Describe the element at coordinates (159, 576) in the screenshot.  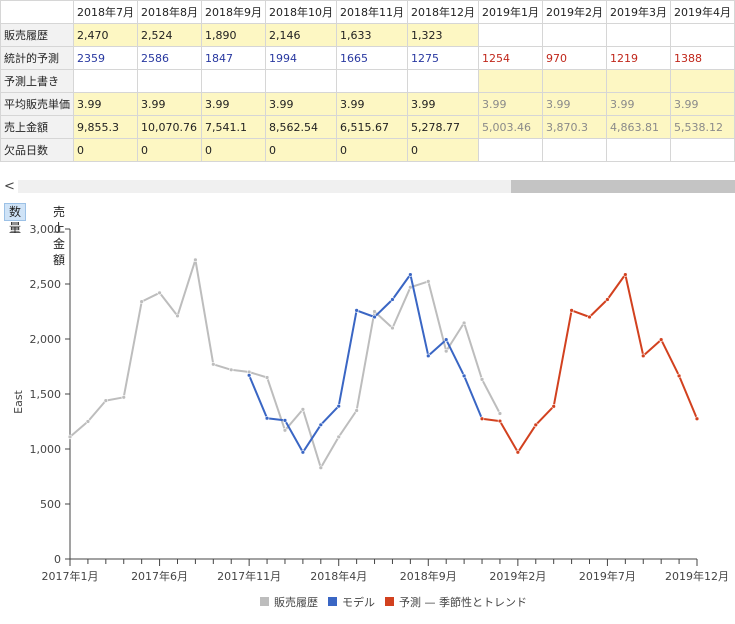
I see `x-tick-label: 2017年6月` at that location.